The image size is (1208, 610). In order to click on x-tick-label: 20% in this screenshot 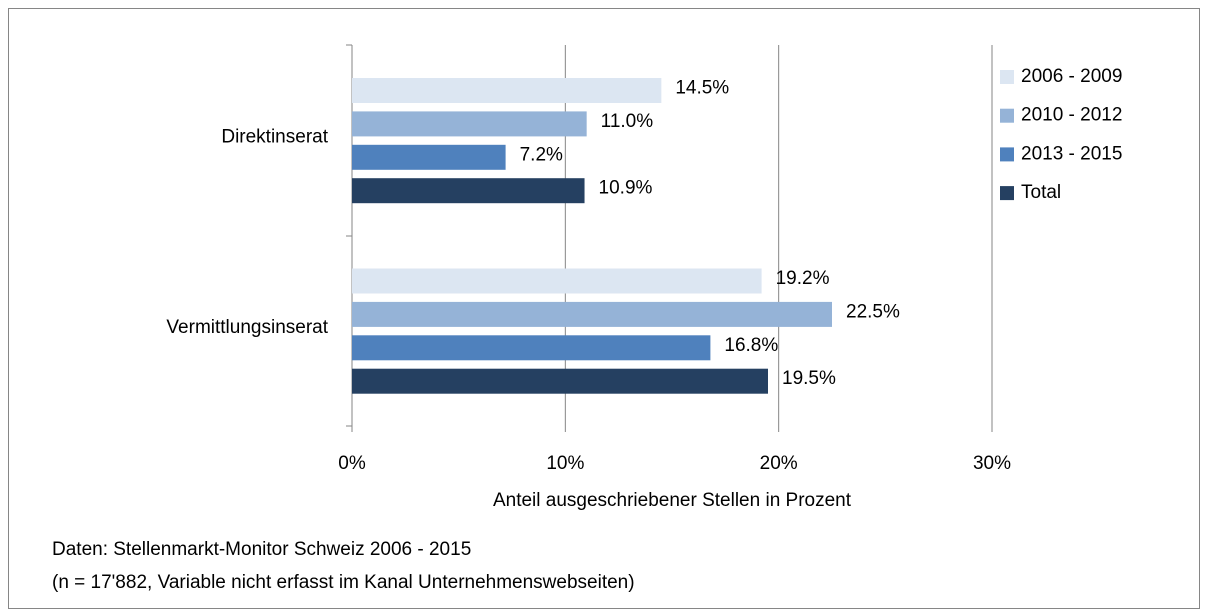, I will do `click(779, 463)`.